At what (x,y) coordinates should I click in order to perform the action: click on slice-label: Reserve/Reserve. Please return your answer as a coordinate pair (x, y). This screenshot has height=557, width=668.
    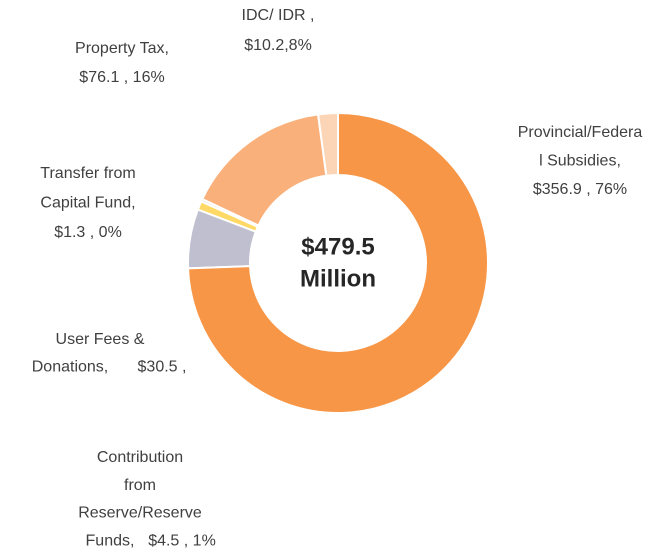
    Looking at the image, I should click on (140, 513).